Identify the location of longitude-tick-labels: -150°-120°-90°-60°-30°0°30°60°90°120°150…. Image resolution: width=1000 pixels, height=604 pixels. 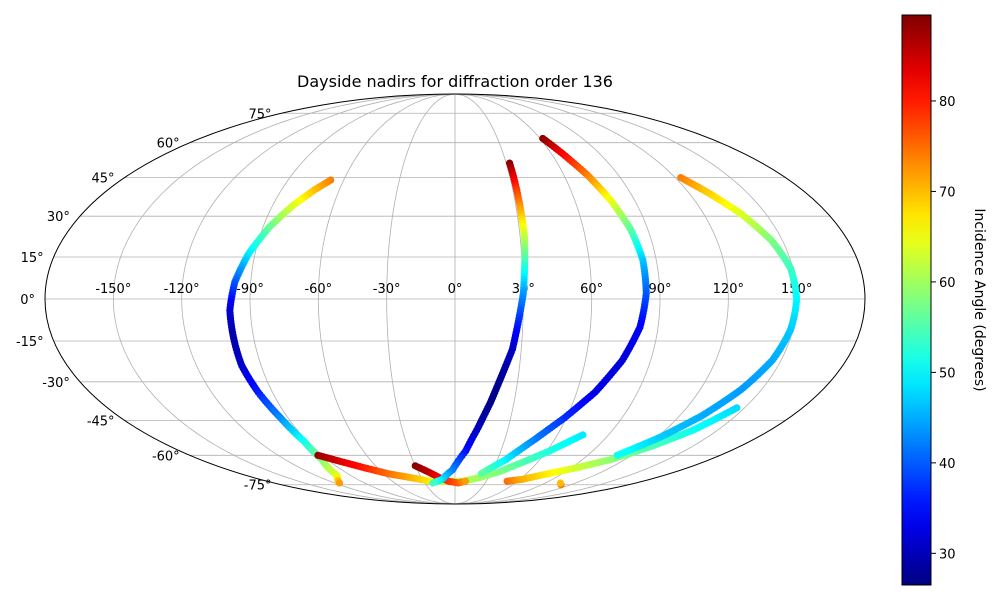
(453, 289).